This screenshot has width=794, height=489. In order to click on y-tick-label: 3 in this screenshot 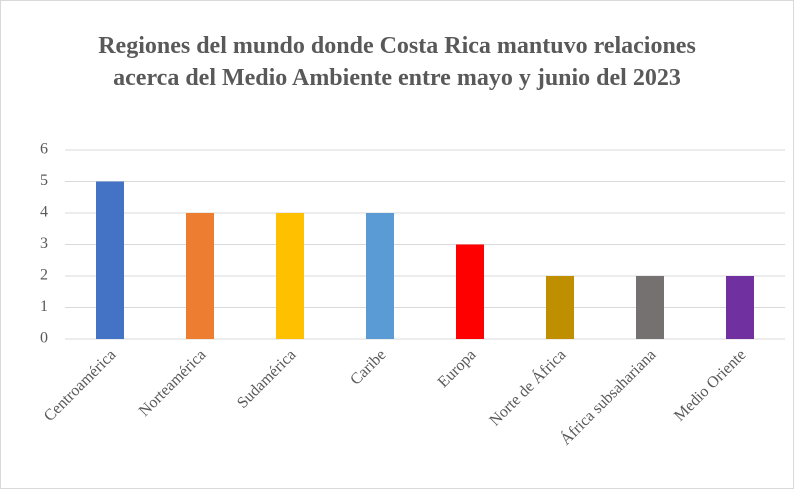, I will do `click(44, 243)`.